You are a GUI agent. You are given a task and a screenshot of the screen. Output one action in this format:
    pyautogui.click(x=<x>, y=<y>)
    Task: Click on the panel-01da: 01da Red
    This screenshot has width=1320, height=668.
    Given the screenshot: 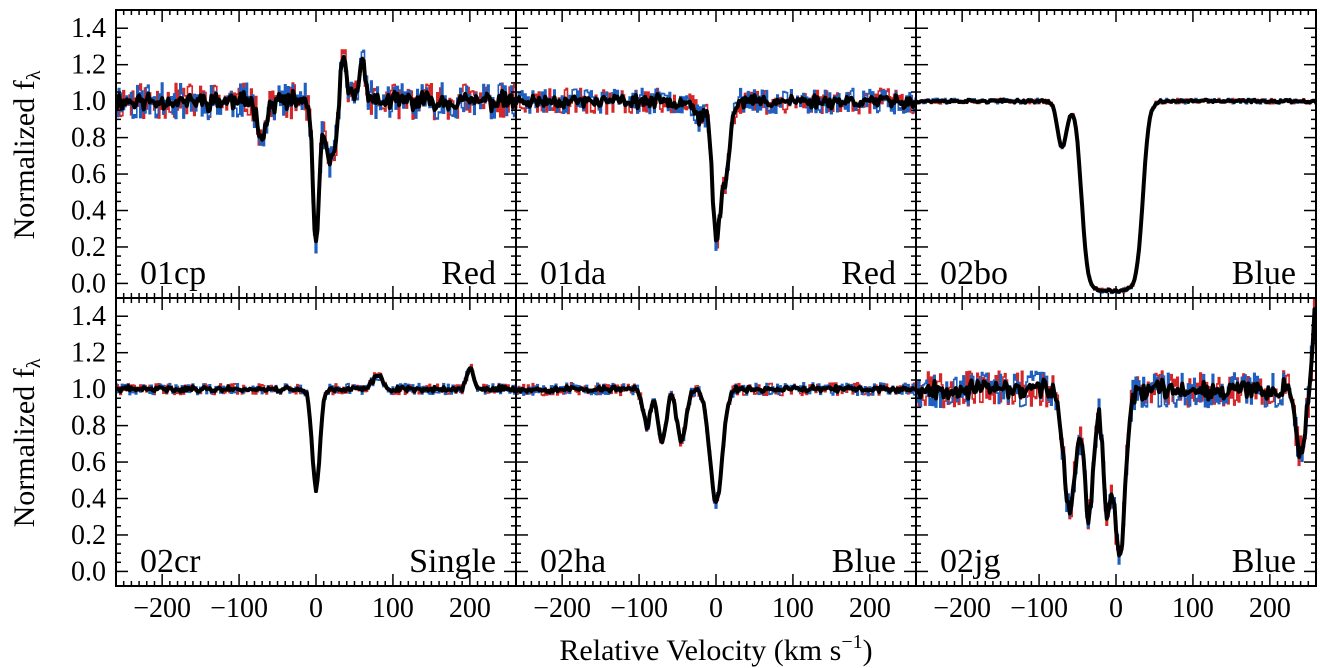 What is the action you would take?
    pyautogui.click(x=716, y=154)
    